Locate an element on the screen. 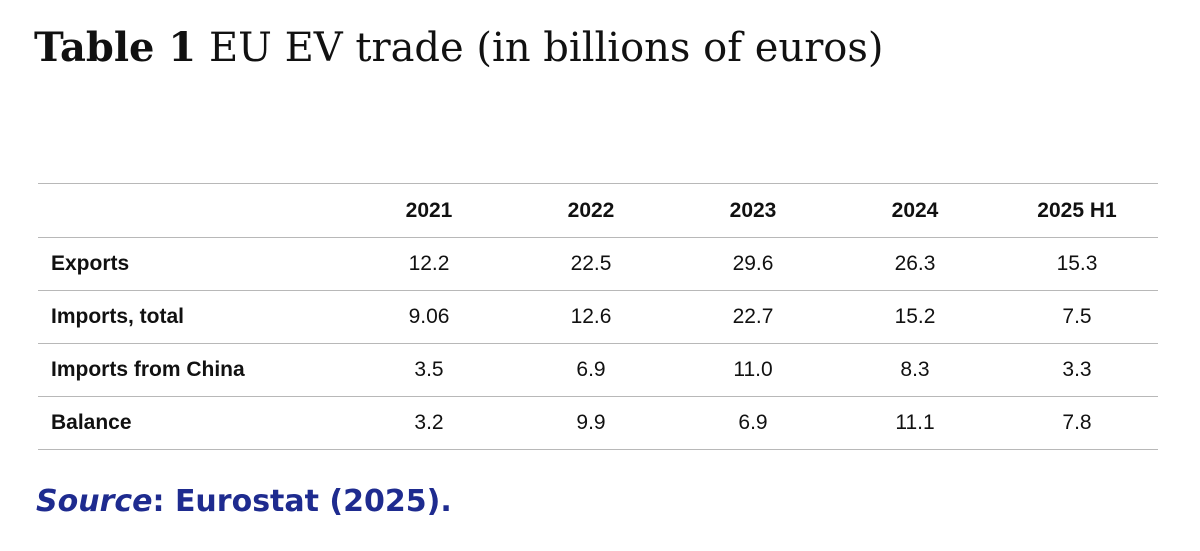  table-cell: 22.5 is located at coordinates (591, 263).